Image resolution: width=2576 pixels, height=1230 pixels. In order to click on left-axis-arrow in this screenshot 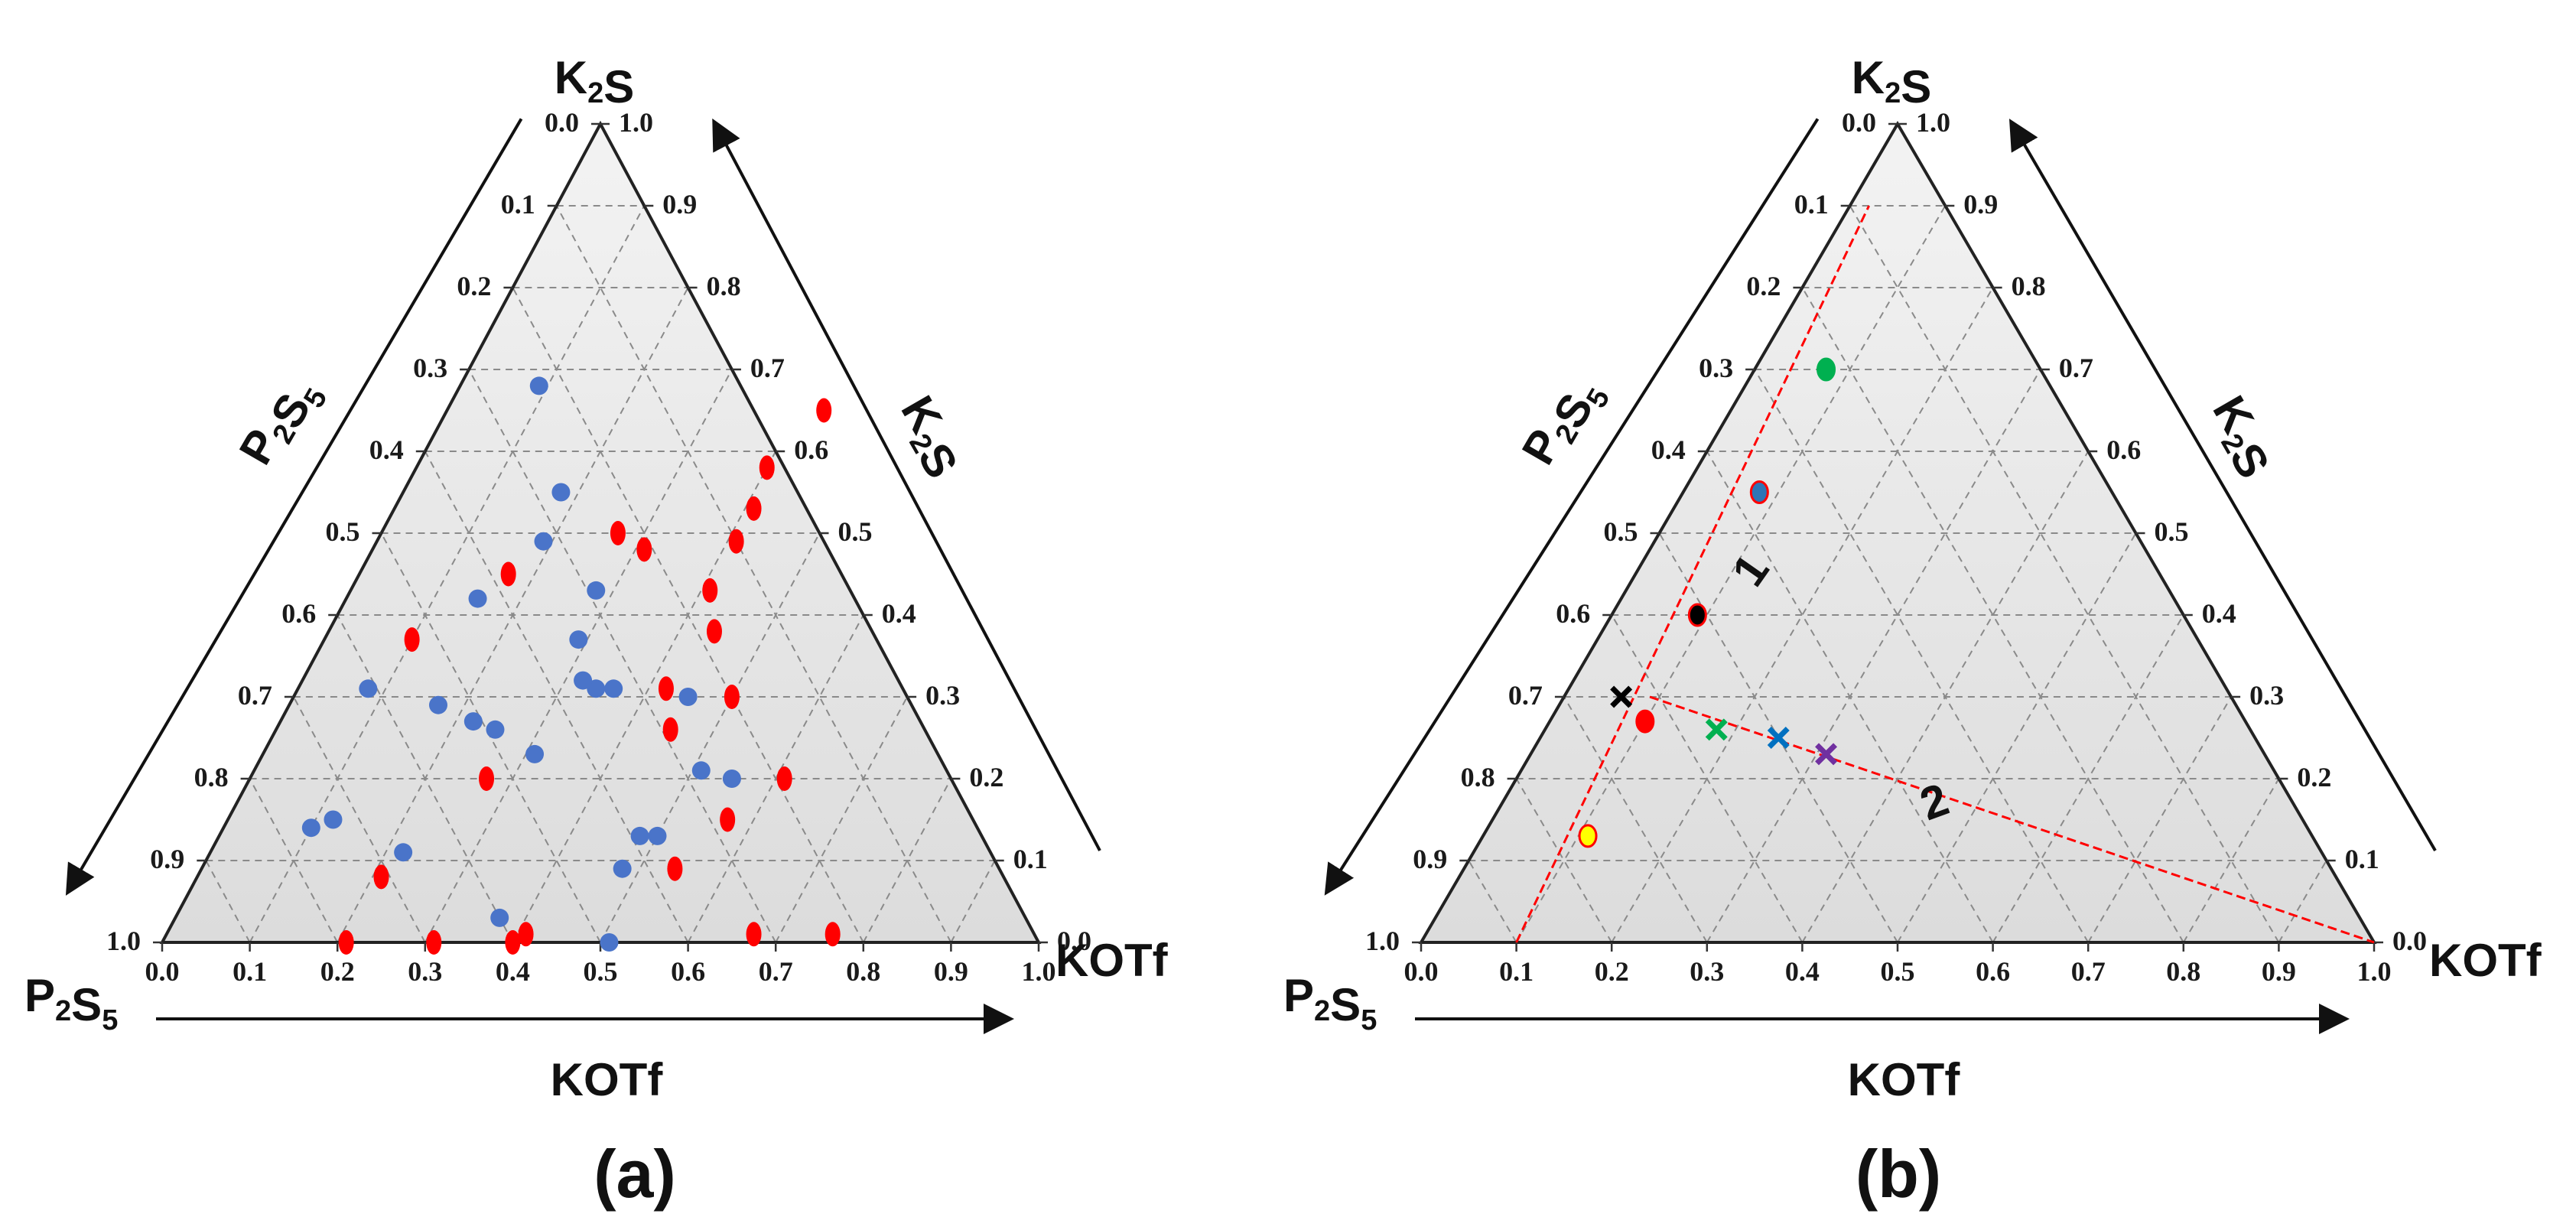, I will do `click(1572, 507)`.